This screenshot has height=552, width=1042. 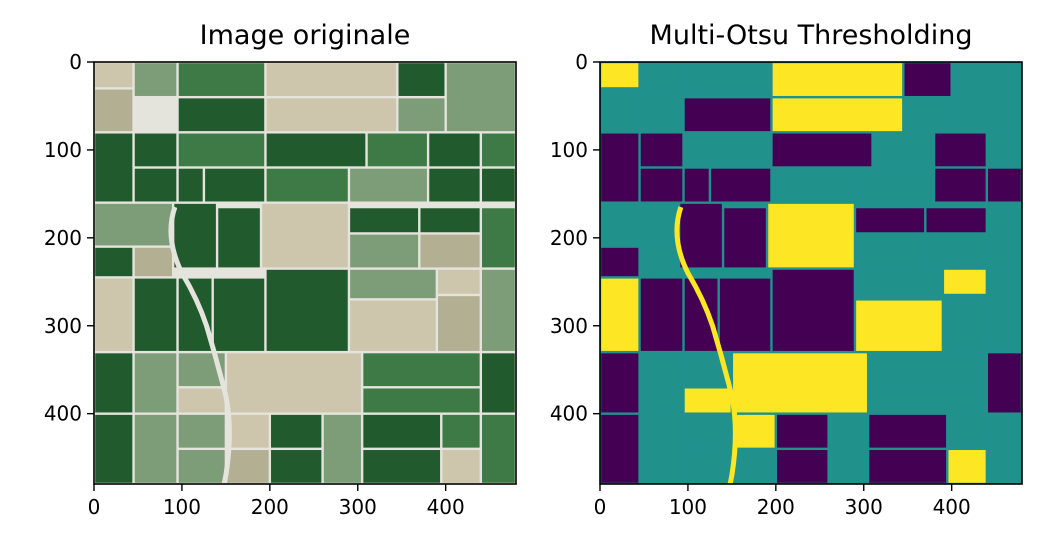 What do you see at coordinates (446, 507) in the screenshot?
I see `x-tick-label: 400` at bounding box center [446, 507].